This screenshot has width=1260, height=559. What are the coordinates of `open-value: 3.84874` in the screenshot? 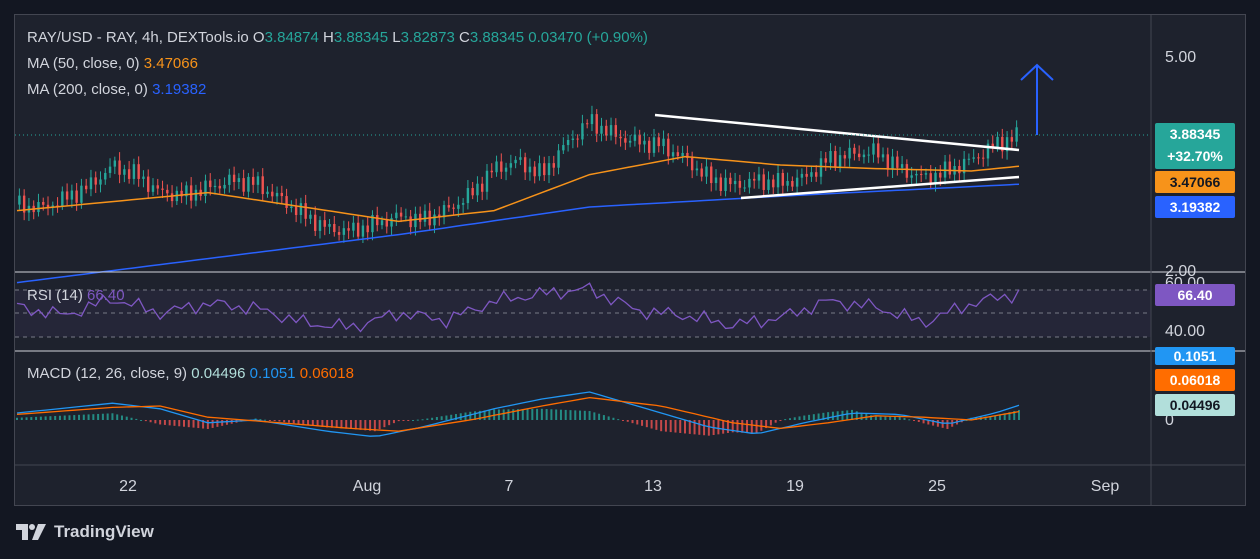 It's located at (291, 37).